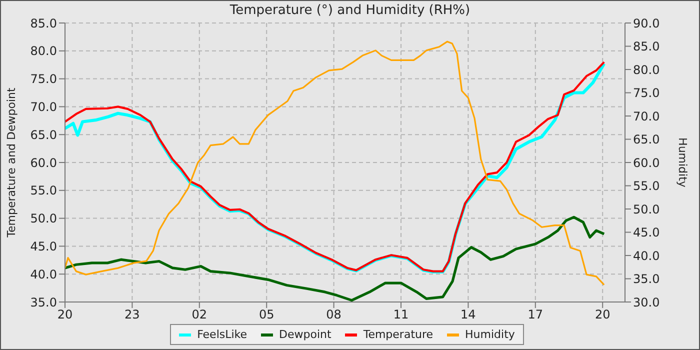 This screenshot has width=700, height=350. I want to click on y2-tick-label: 45.0, so click(646, 233).